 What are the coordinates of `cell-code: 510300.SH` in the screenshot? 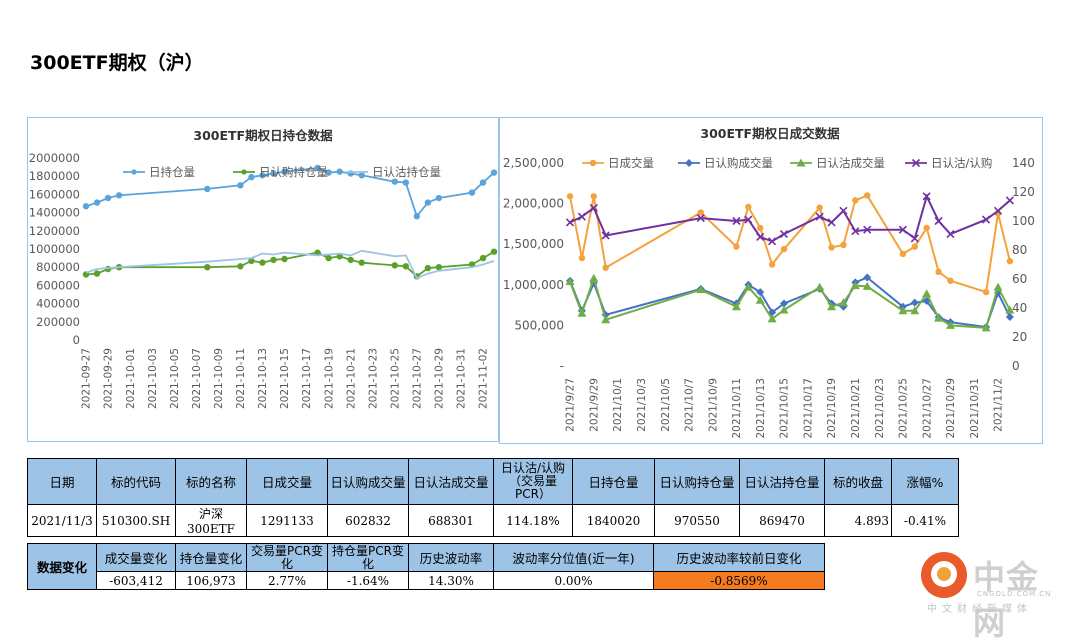 It's located at (136, 520).